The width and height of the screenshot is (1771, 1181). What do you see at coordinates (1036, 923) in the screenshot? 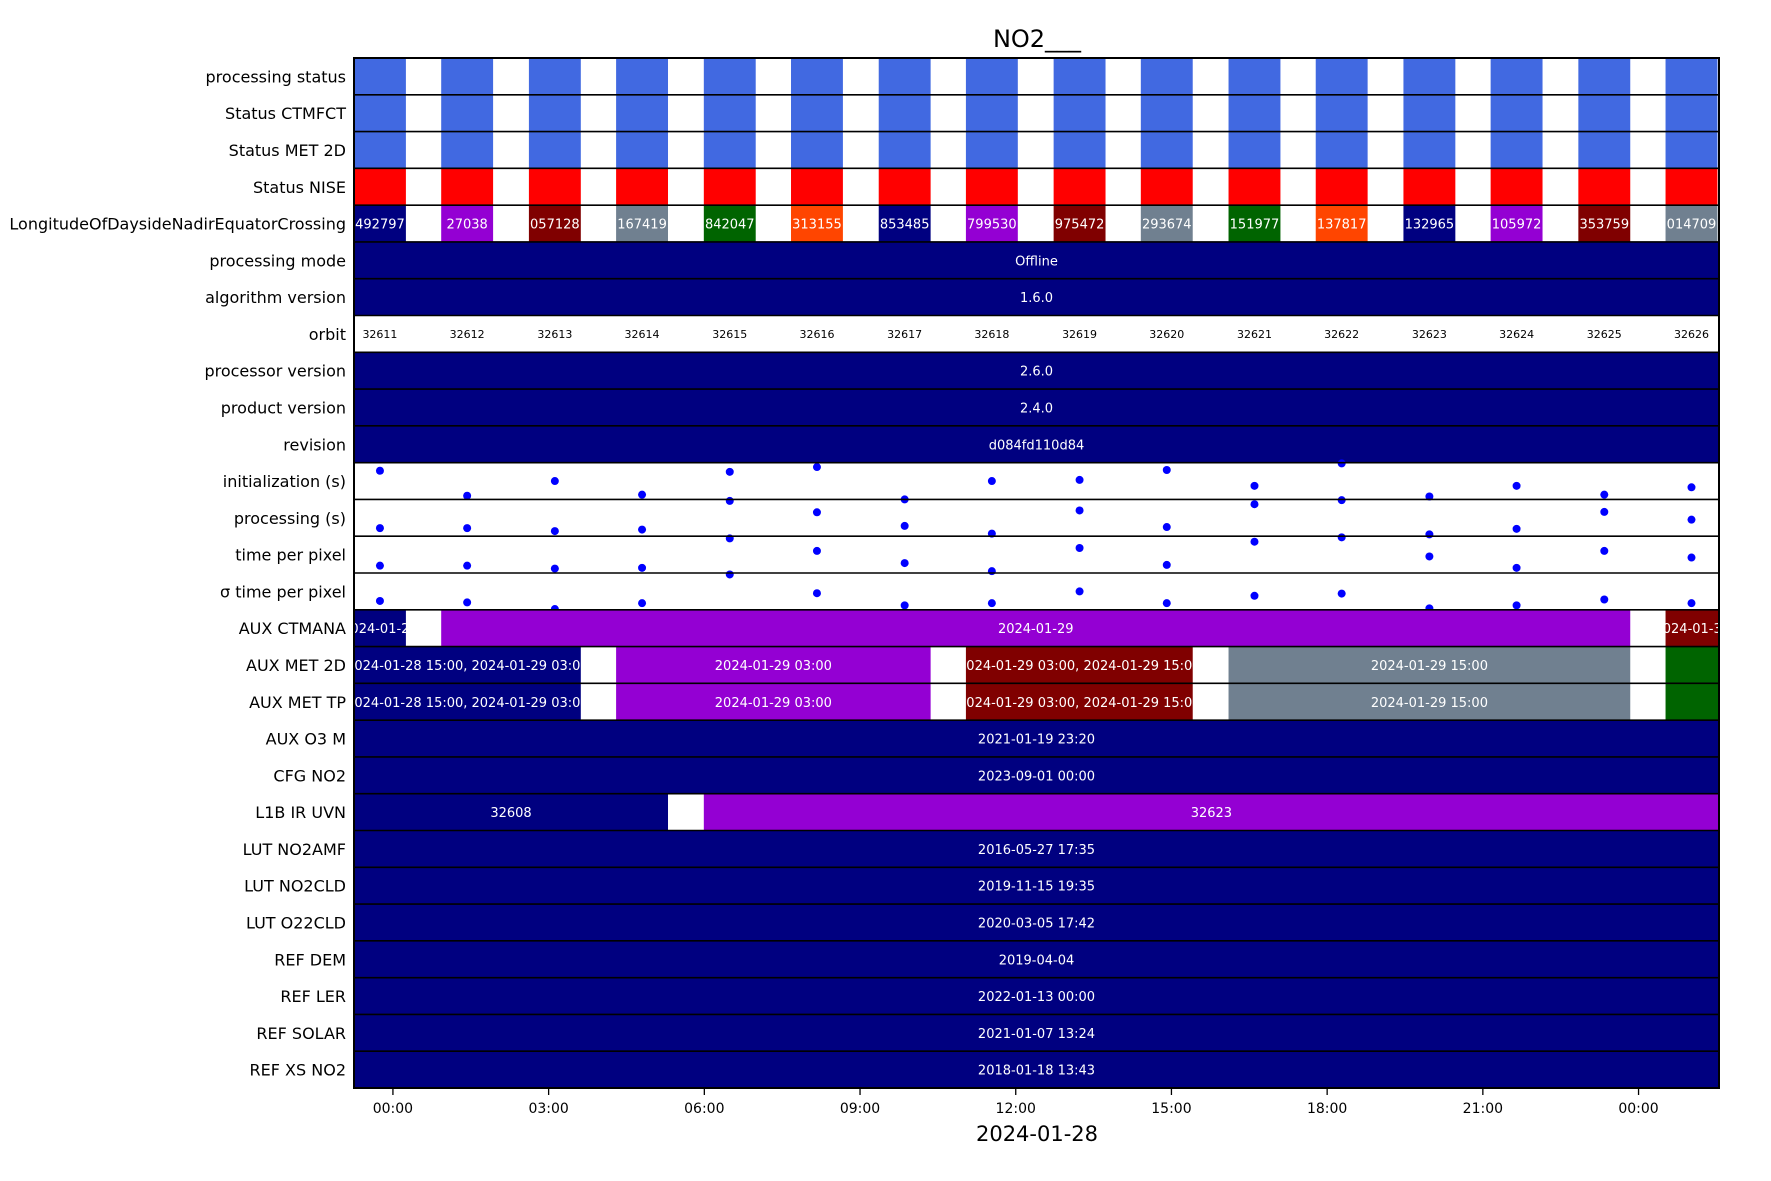
I see `span-label: 2020-03-05 17:42` at bounding box center [1036, 923].